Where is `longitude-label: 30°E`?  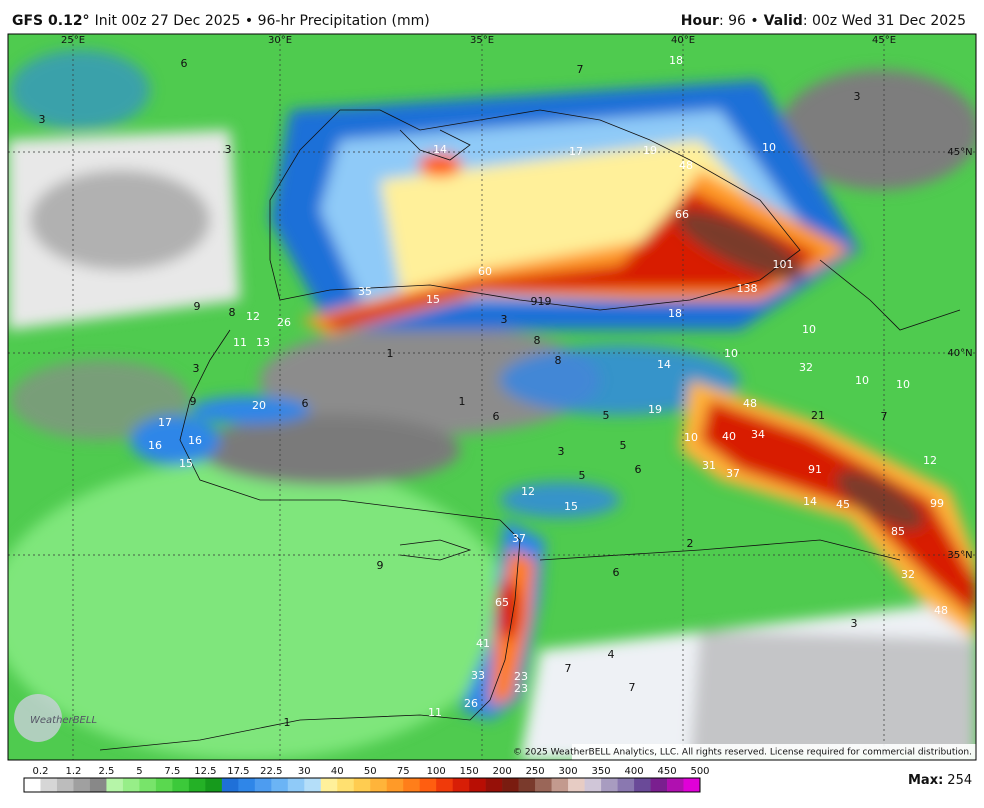 longitude-label: 30°E is located at coordinates (280, 40).